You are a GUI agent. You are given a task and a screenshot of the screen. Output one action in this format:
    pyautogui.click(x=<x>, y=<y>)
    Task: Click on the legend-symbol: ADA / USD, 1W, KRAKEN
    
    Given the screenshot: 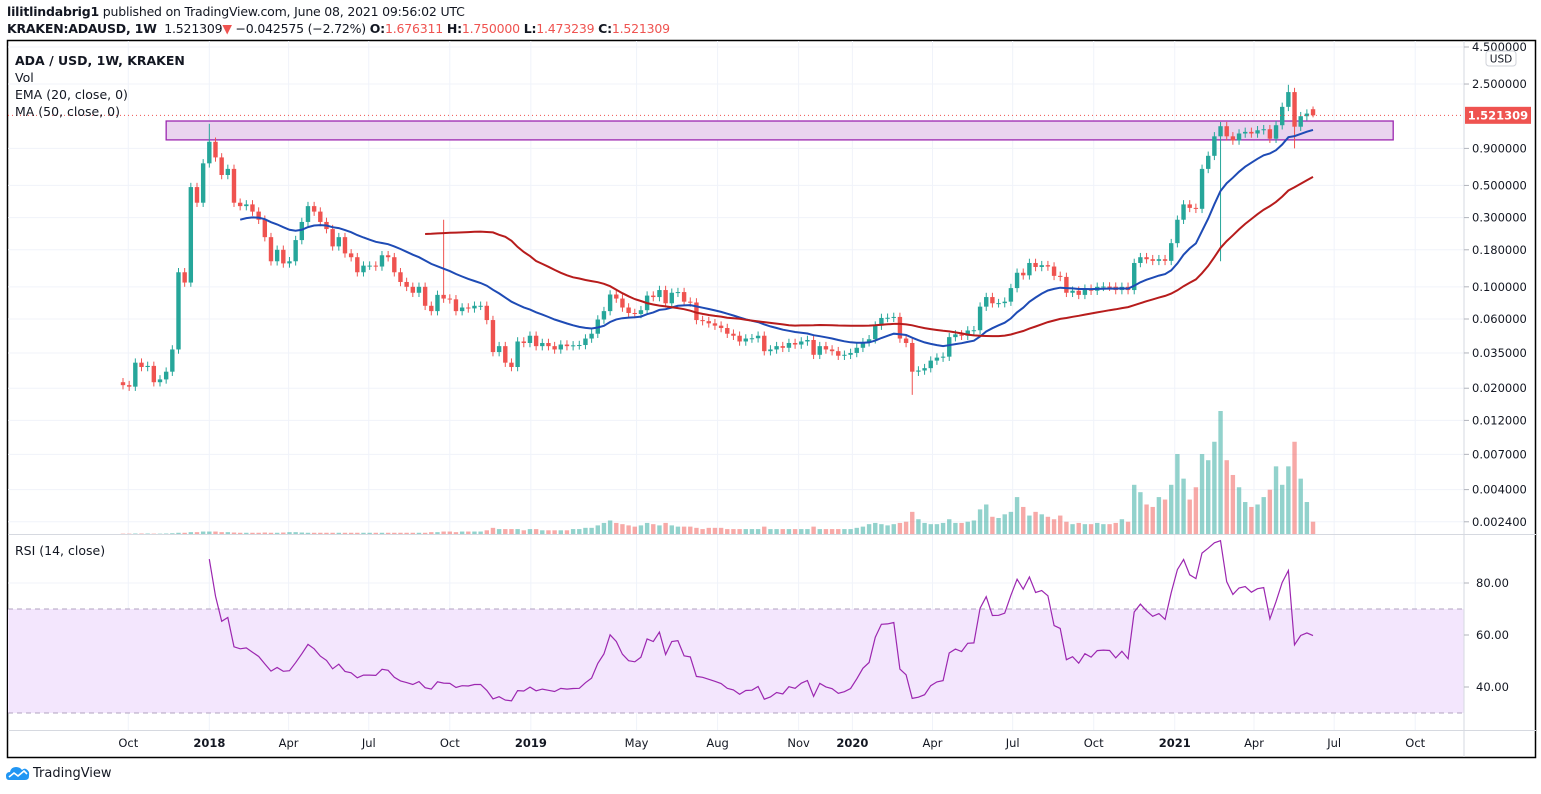 What is the action you would take?
    pyautogui.click(x=100, y=60)
    